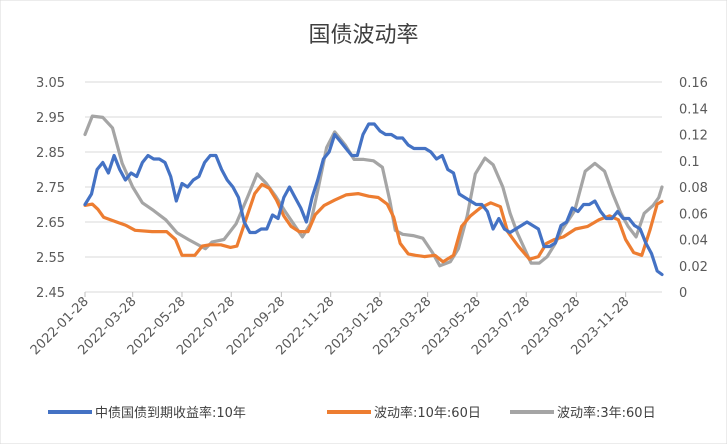  What do you see at coordinates (352, 413) in the screenshot?
I see `legend: 中债国债到期收益率:10年 波动率:10年:60日 波动率:3年:60日` at bounding box center [352, 413].